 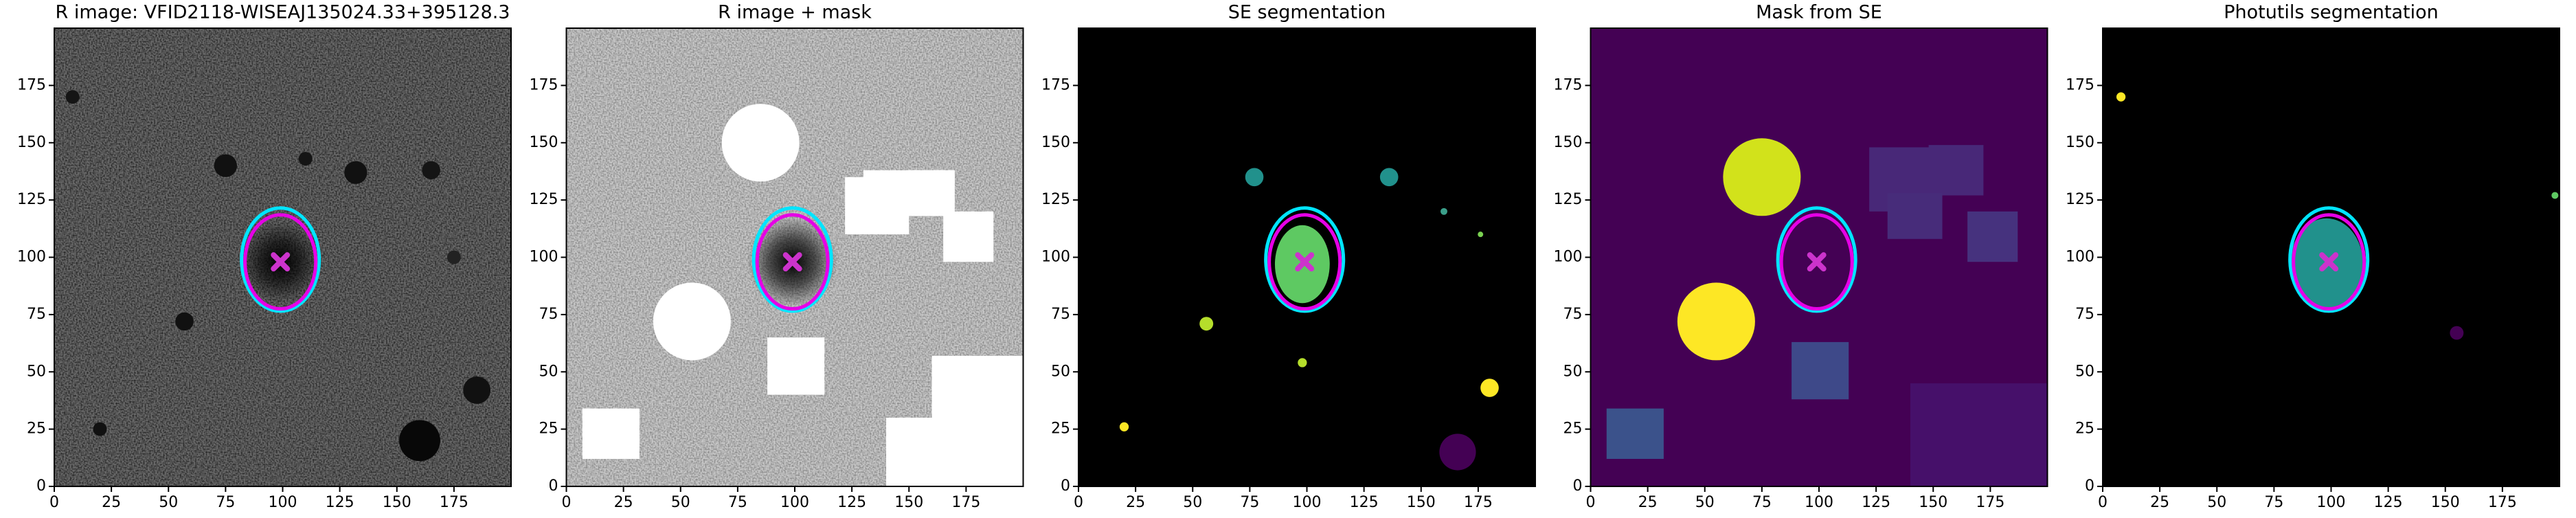 What do you see at coordinates (283, 502) in the screenshot?
I see `x-tick-label: 100` at bounding box center [283, 502].